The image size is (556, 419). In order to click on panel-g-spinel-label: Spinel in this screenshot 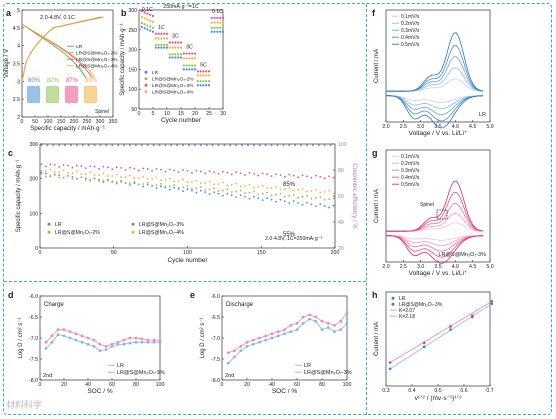, I will do `click(427, 205)`.